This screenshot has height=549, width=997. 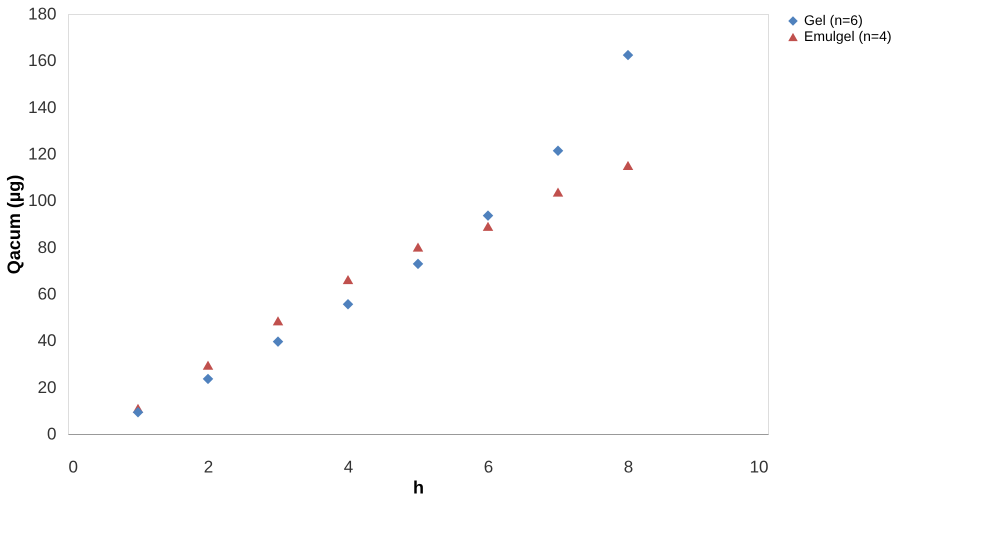 I want to click on x-axis-title: h, so click(x=418, y=488).